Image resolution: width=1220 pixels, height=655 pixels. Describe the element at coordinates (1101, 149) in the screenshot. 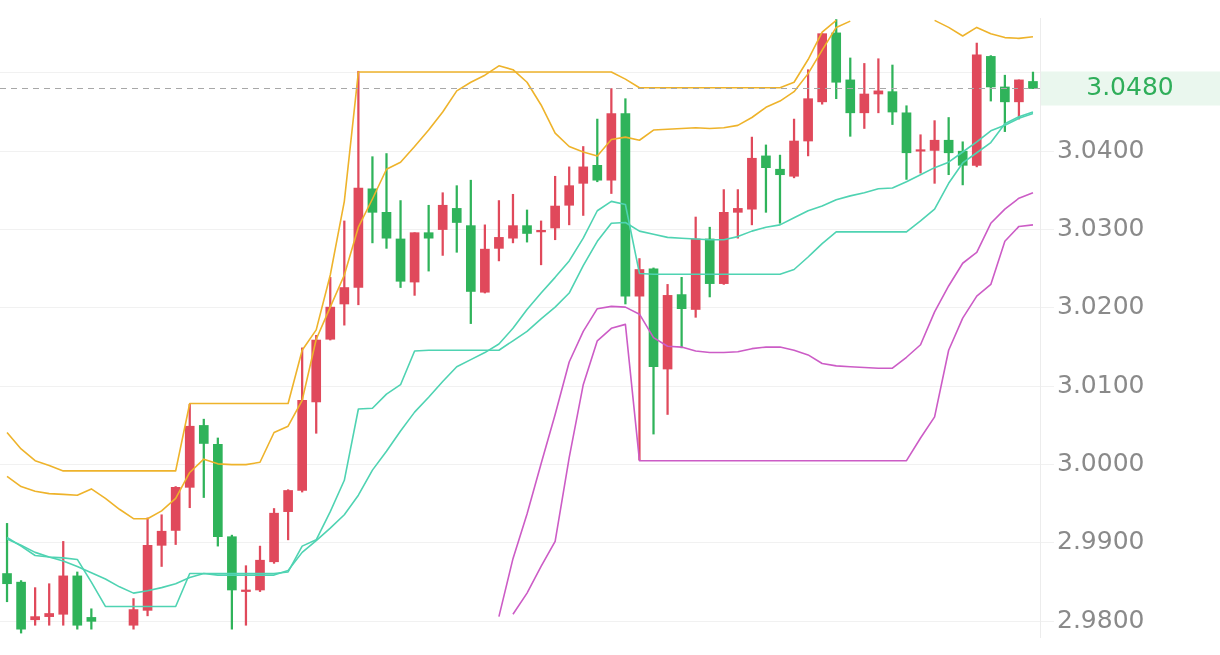

I see `y-tick-label: 3.0400` at that location.